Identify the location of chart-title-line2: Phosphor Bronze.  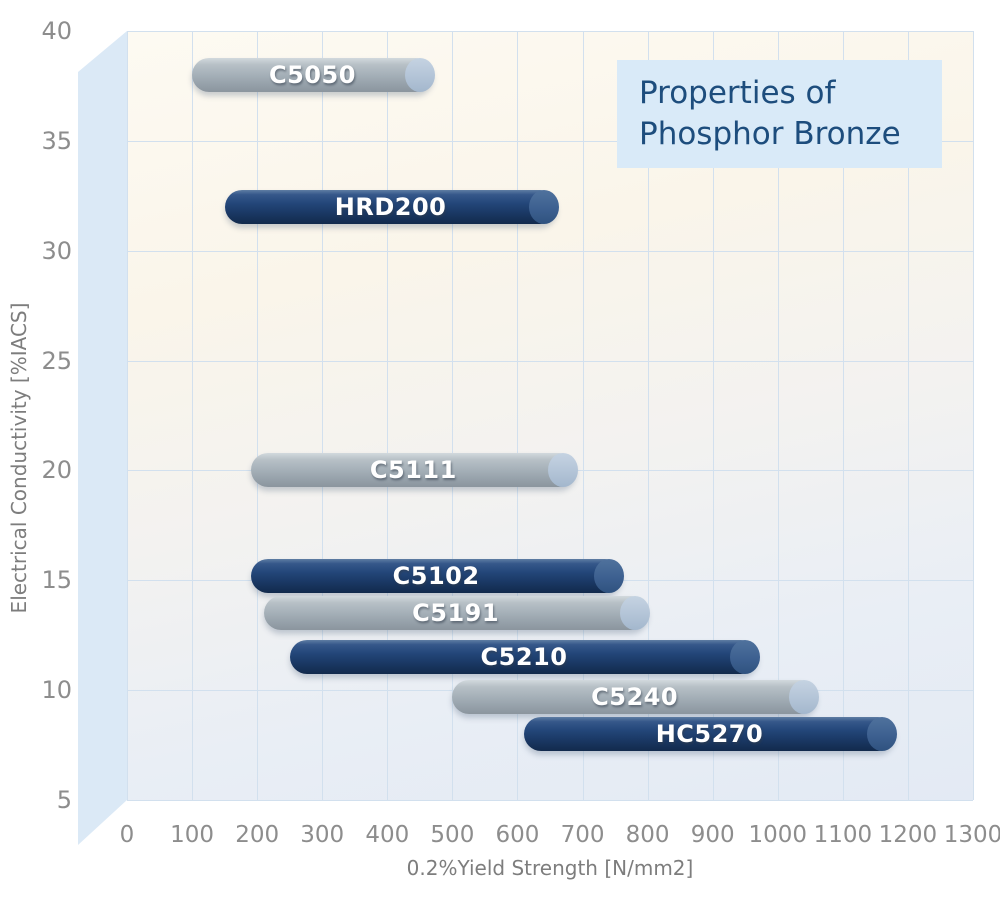
(770, 134).